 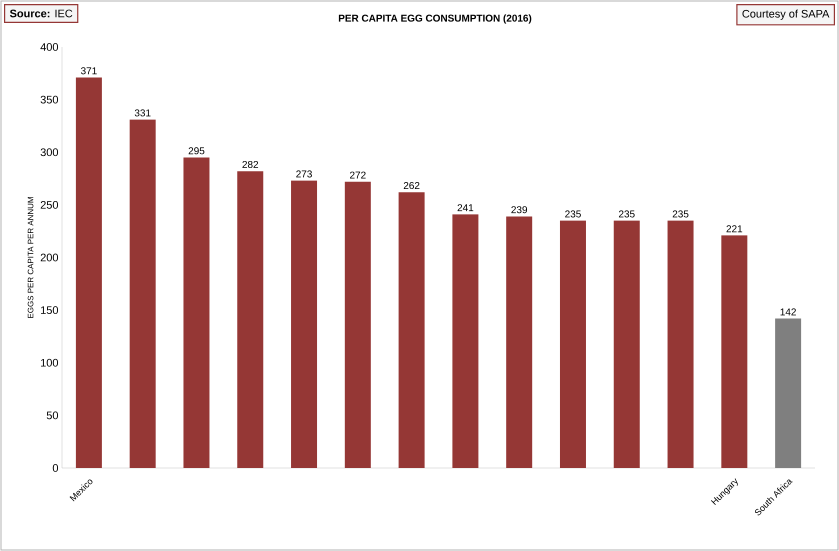 I want to click on y-tick-label: 150, so click(x=49, y=310).